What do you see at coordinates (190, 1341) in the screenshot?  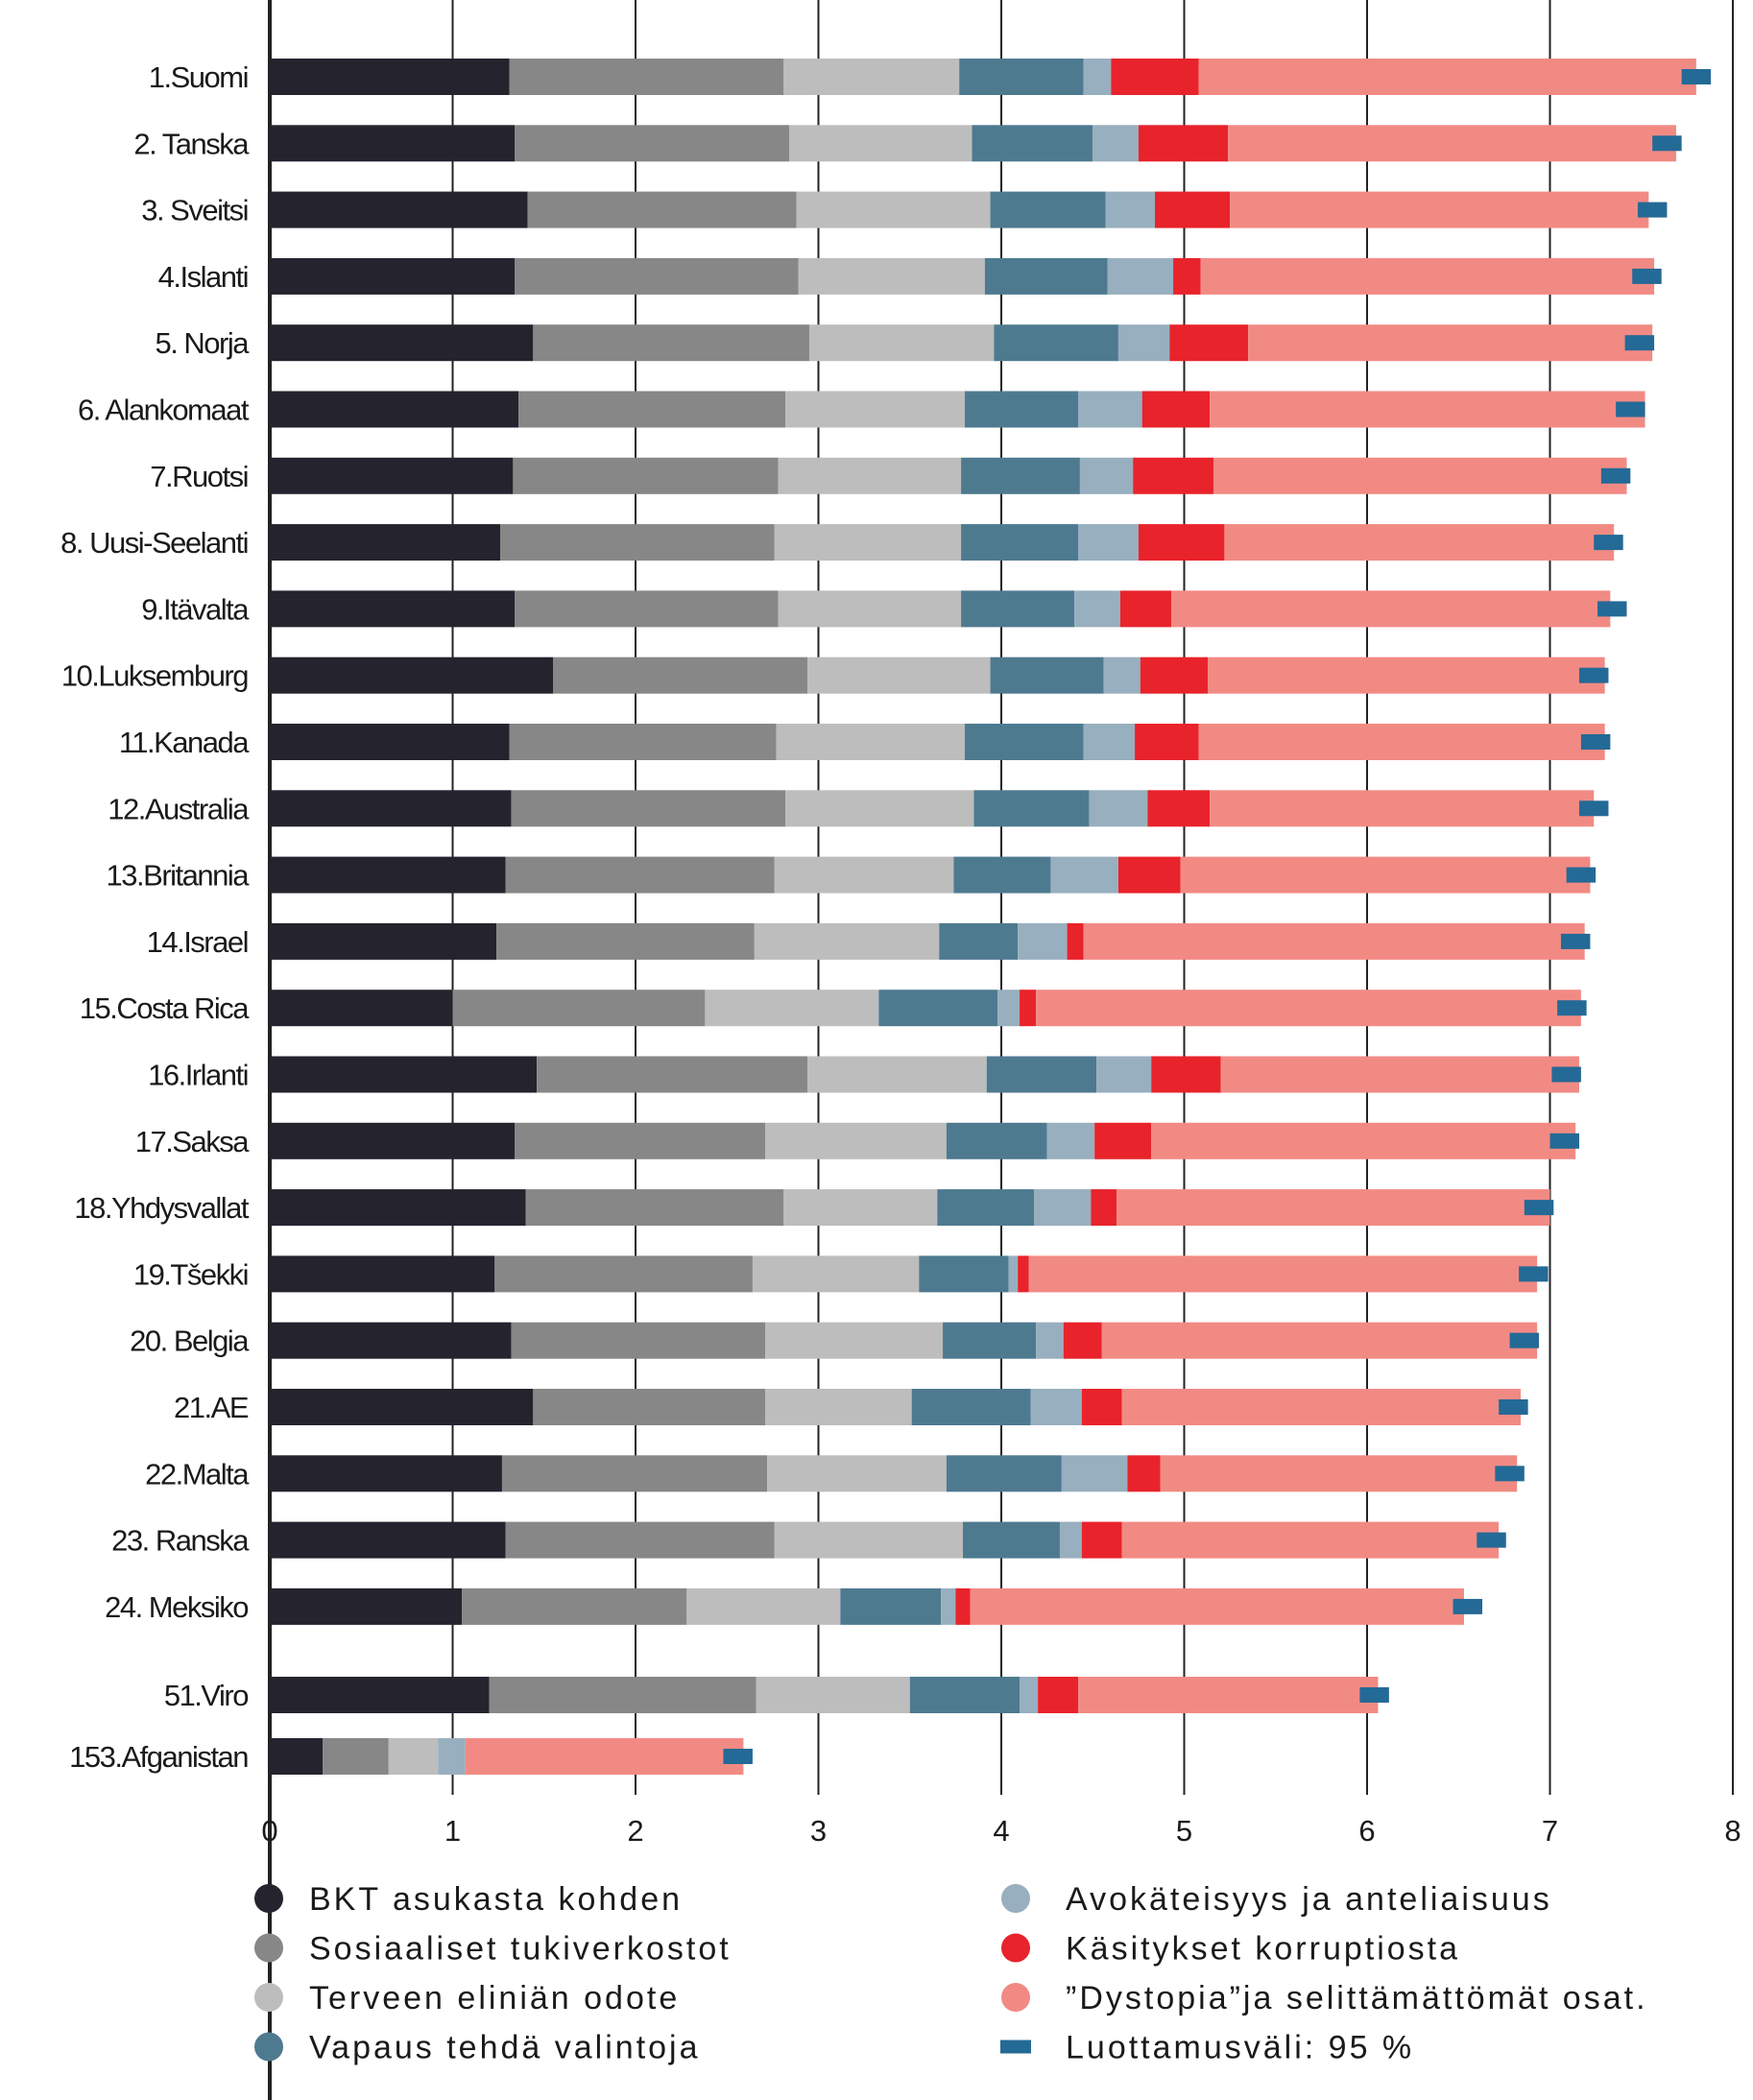 I see `category-label: 20. Belgia` at bounding box center [190, 1341].